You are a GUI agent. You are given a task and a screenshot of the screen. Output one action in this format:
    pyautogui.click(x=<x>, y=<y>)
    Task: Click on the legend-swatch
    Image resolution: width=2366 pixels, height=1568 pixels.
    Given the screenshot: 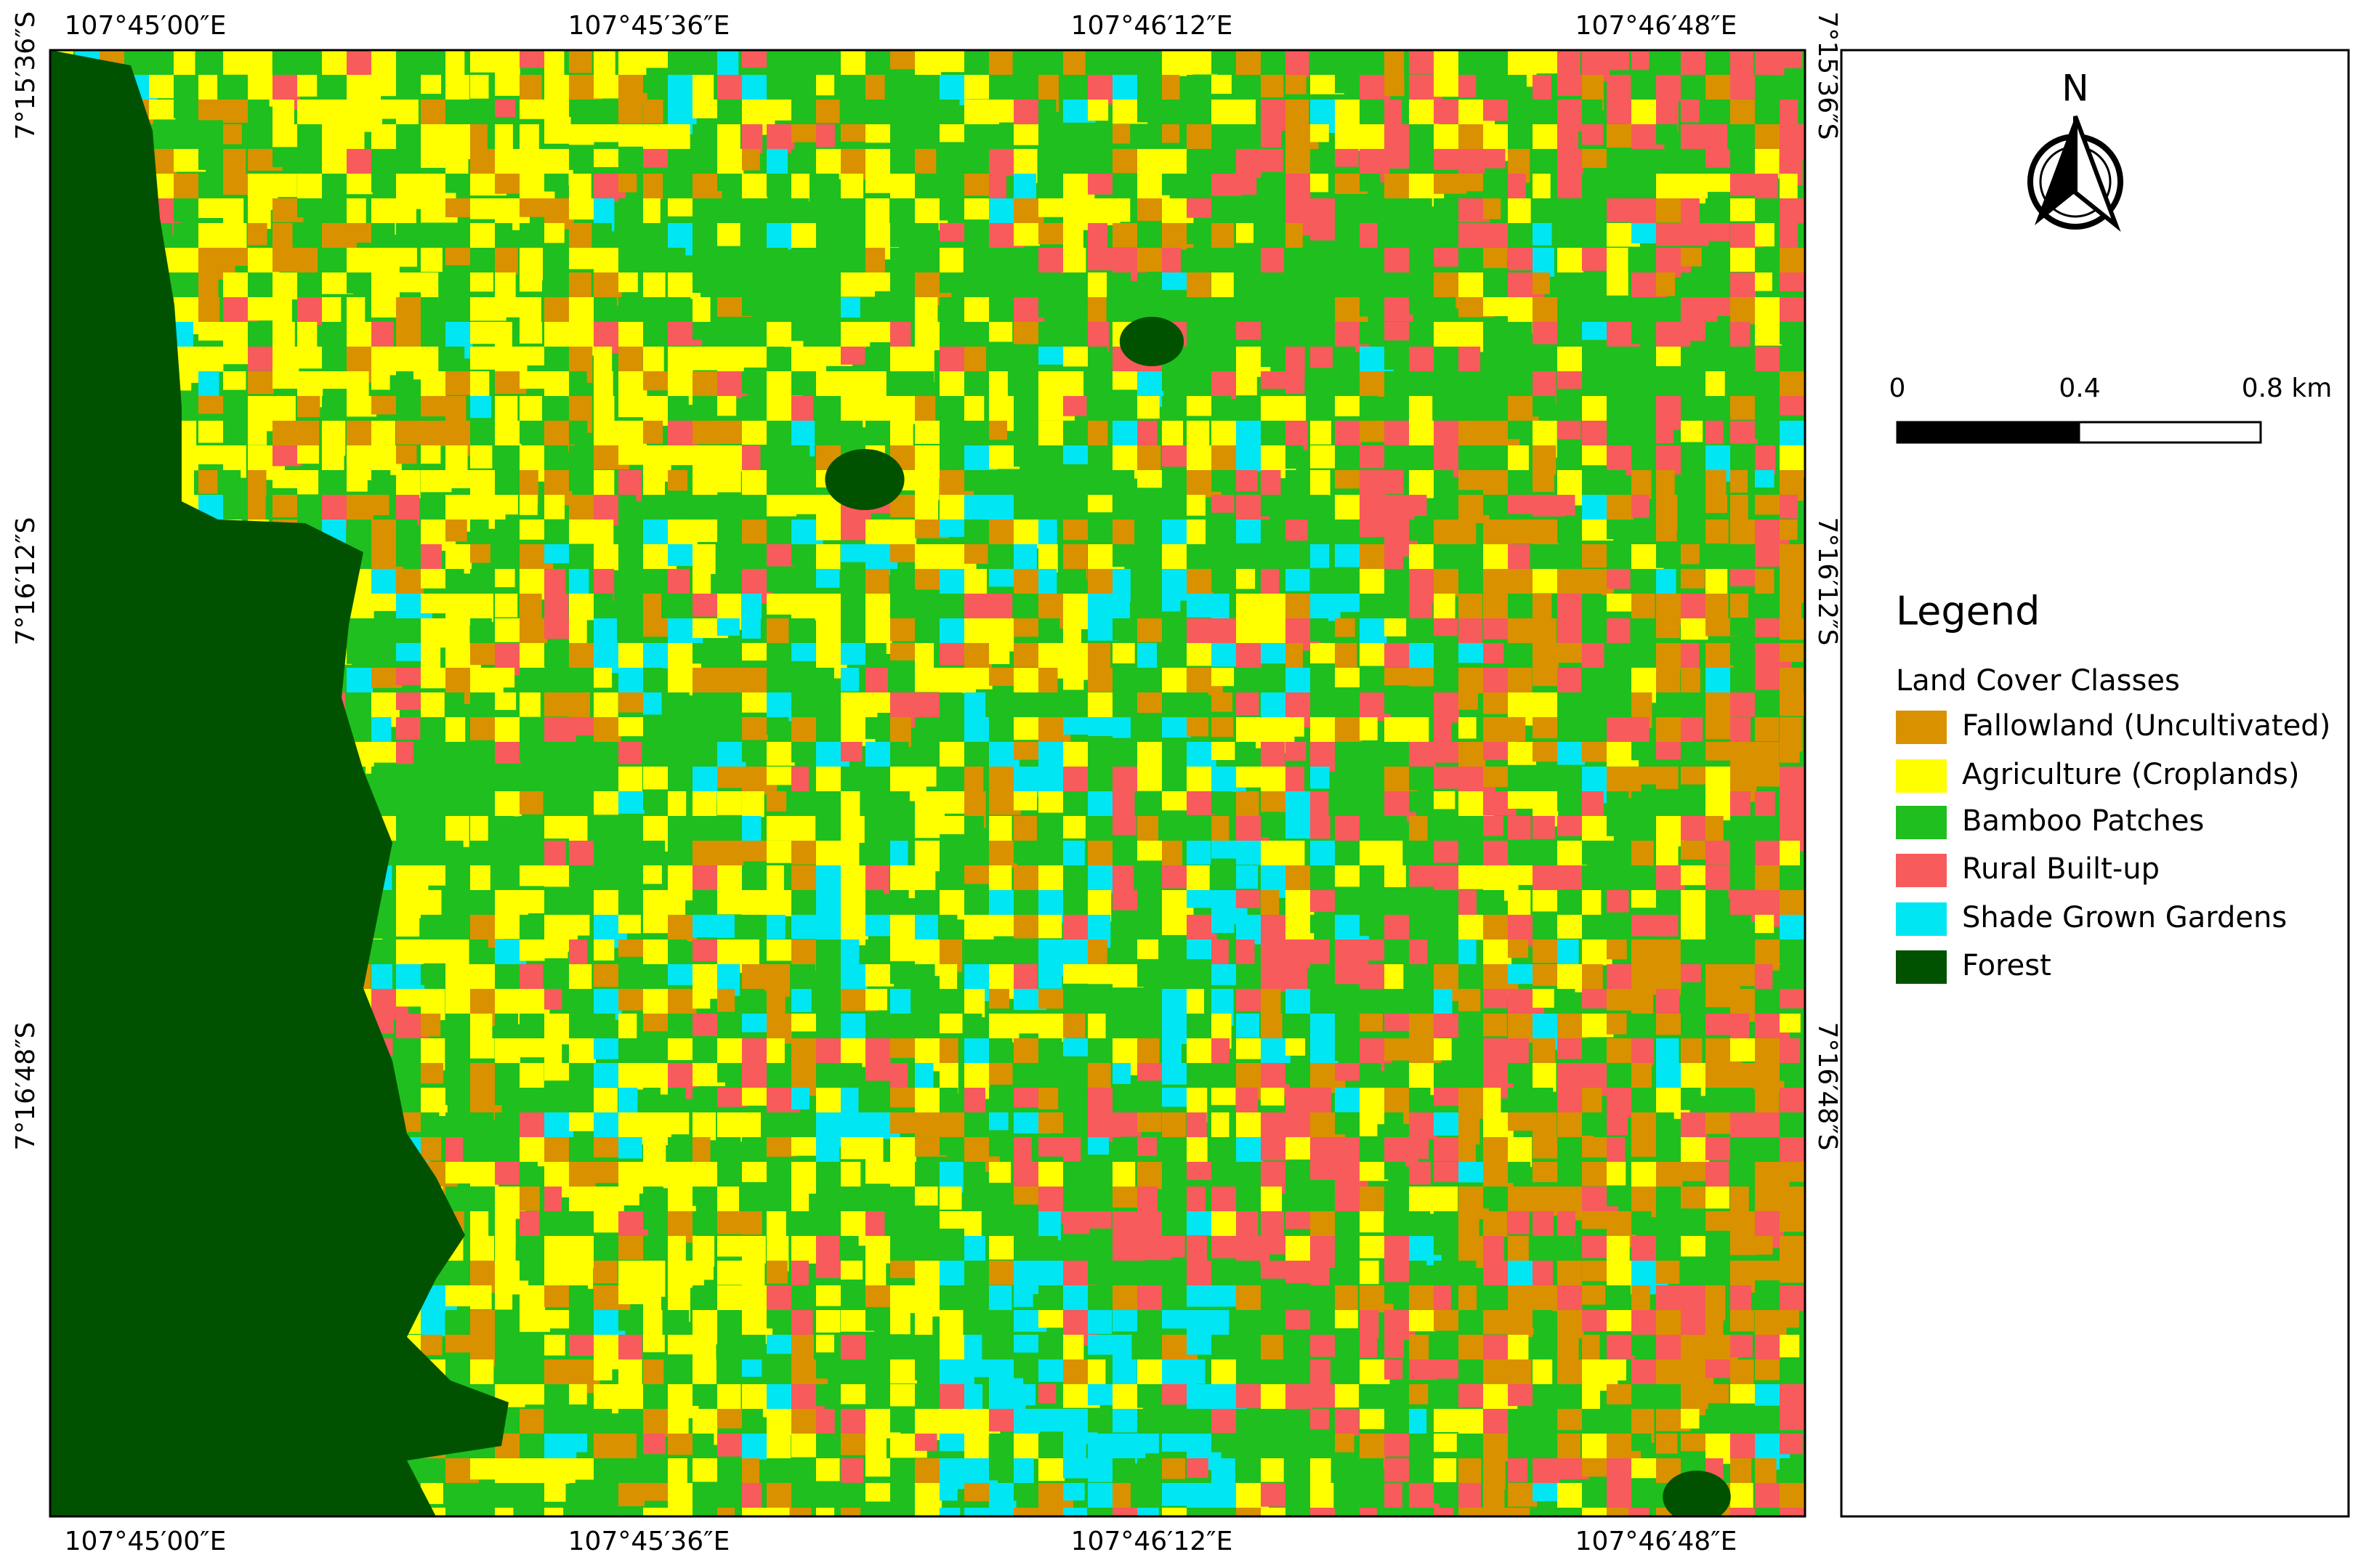 What is the action you would take?
    pyautogui.click(x=1922, y=822)
    